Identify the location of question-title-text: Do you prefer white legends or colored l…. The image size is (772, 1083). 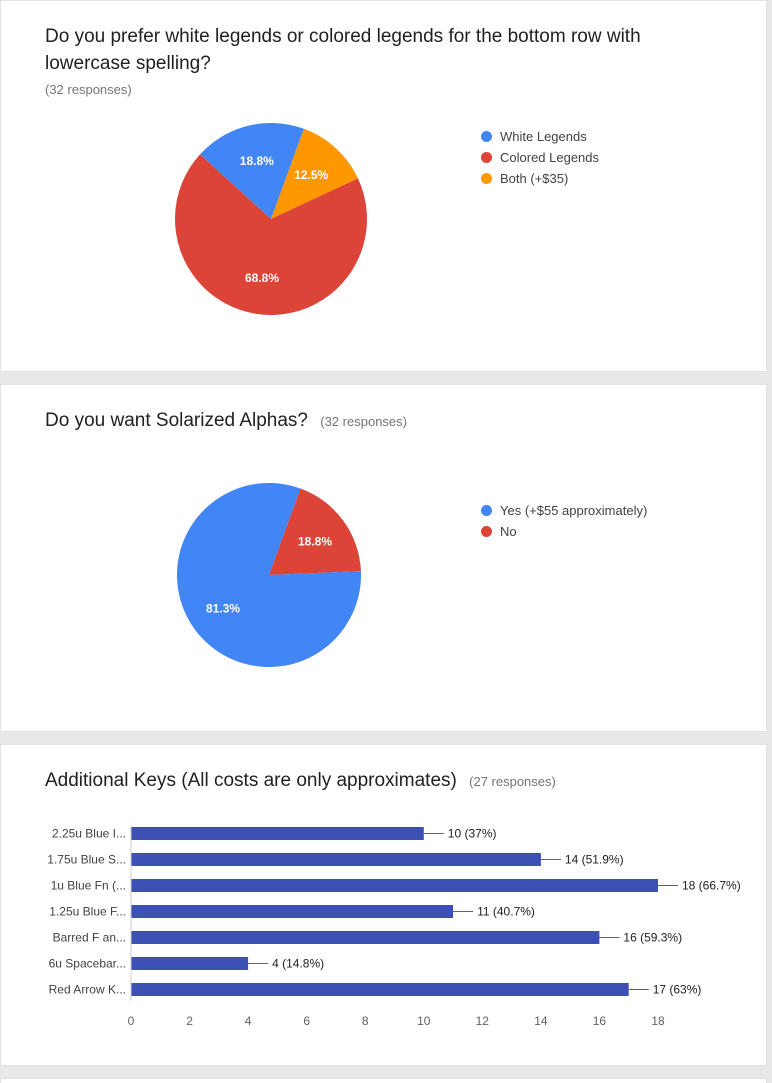
(343, 50).